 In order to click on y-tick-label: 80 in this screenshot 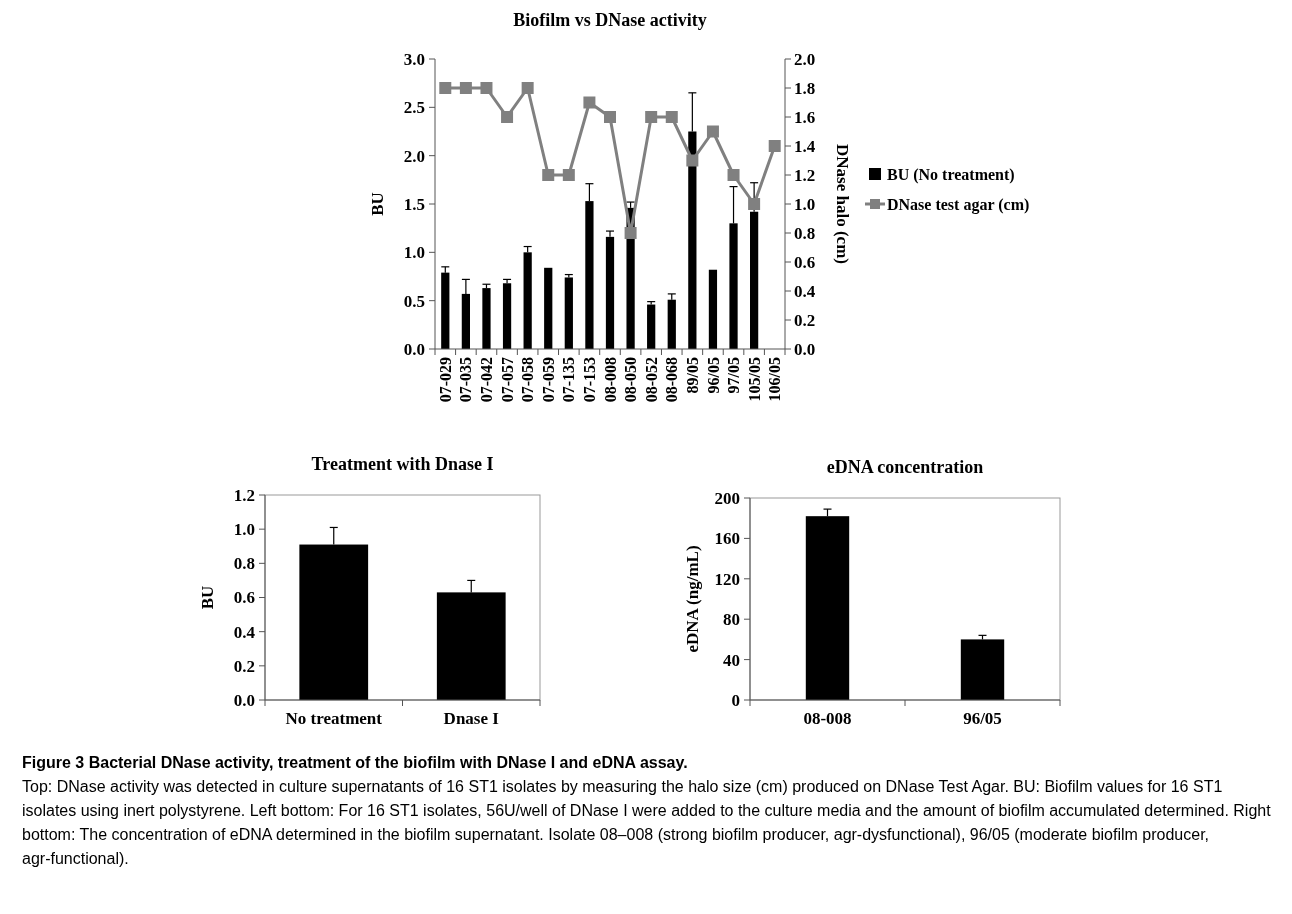, I will do `click(731, 620)`.